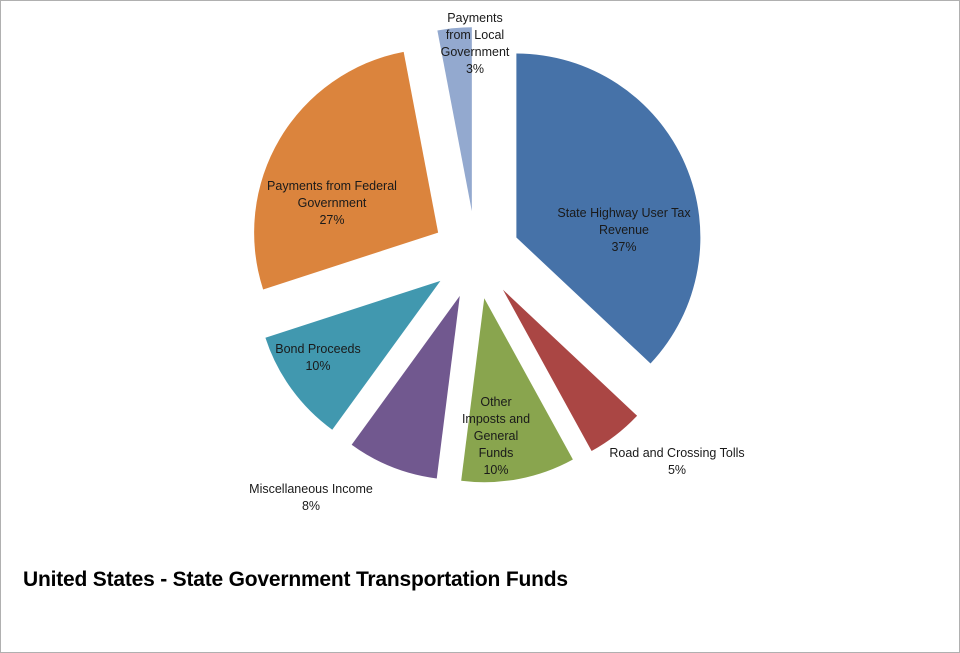 The image size is (960, 653). What do you see at coordinates (676, 461) in the screenshot?
I see `data-label-2: Road and Crossing Tolls 5%` at bounding box center [676, 461].